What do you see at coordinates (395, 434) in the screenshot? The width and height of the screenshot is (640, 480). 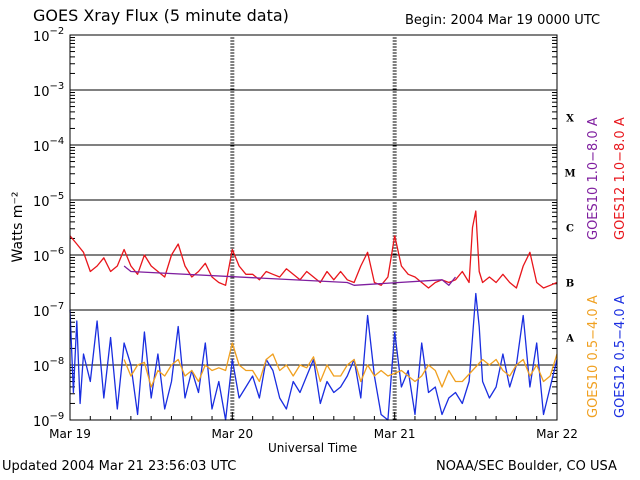 I see `x-tick-label: Mar 21` at bounding box center [395, 434].